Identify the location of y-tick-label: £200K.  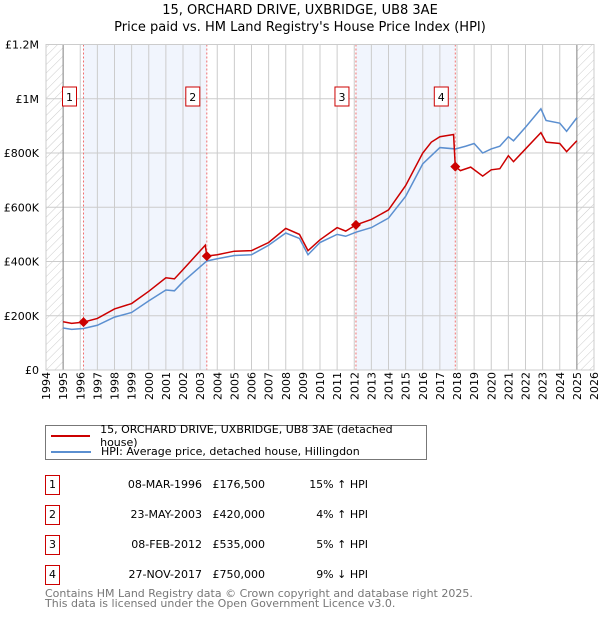
(22, 316).